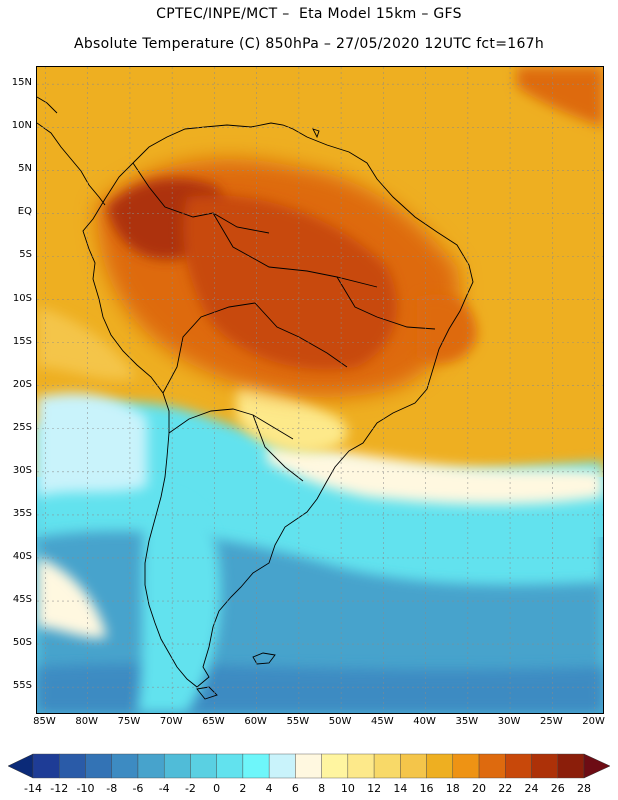 The image size is (618, 800). What do you see at coordinates (21, 126) in the screenshot?
I see `lat-tick-label: 10N` at bounding box center [21, 126].